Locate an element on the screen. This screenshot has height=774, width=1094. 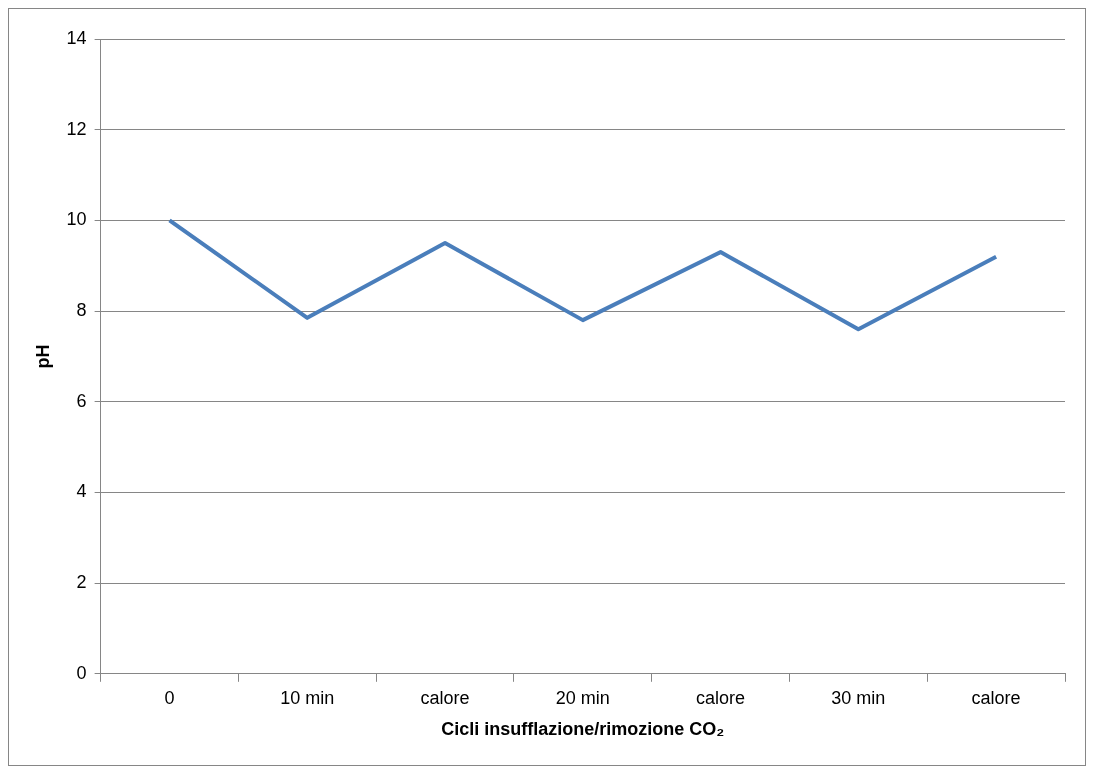
y-tick-label: 12 is located at coordinates (76, 128).